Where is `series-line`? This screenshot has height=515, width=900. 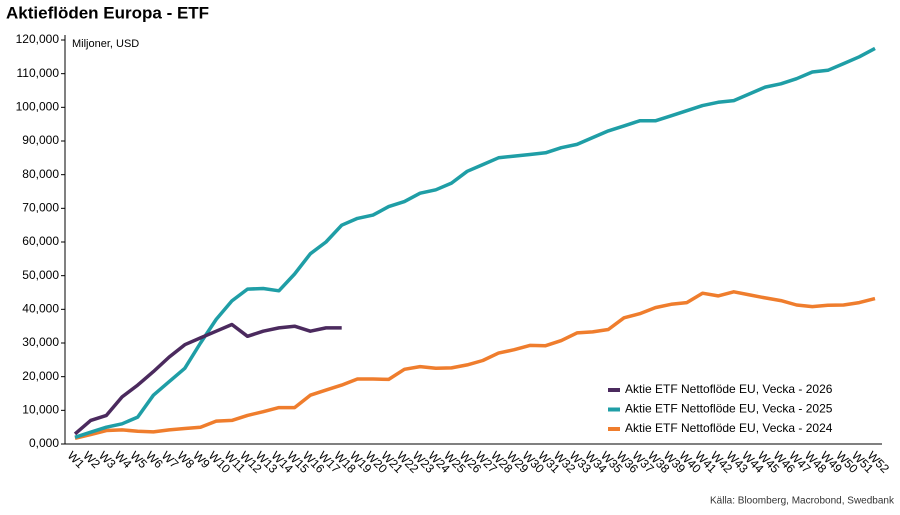 series-line is located at coordinates (207, 379).